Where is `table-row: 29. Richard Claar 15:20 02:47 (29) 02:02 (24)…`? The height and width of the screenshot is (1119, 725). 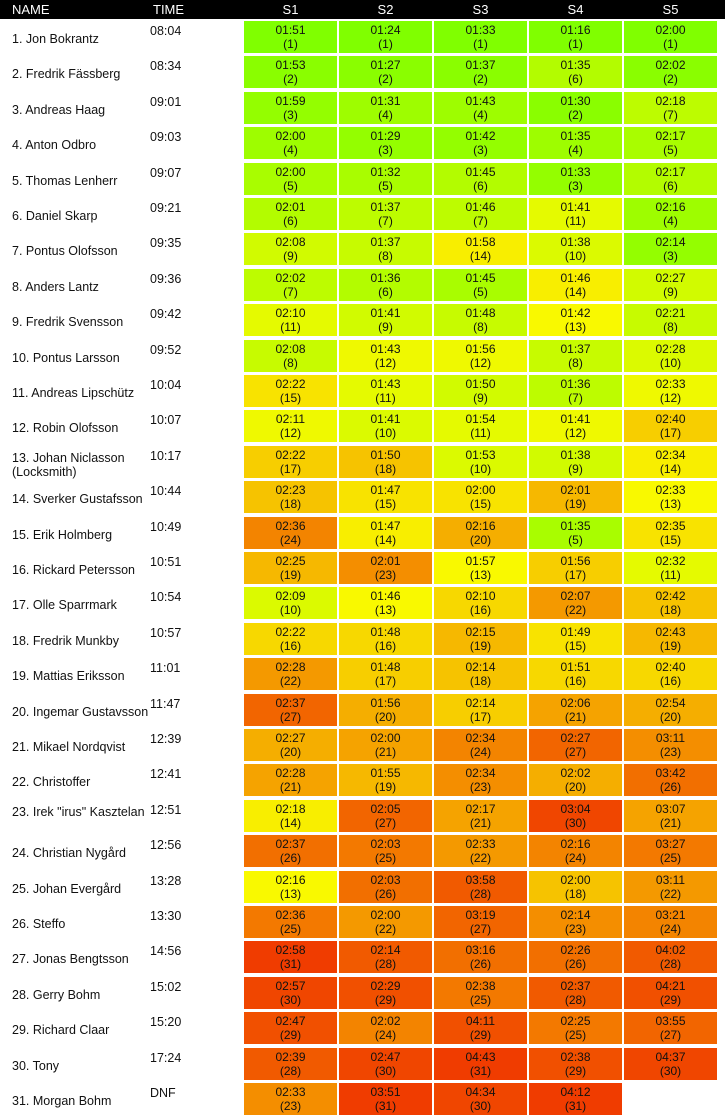 table-row: 29. Richard Claar 15:20 02:47 (29) 02:02 (24)… is located at coordinates (362, 1028).